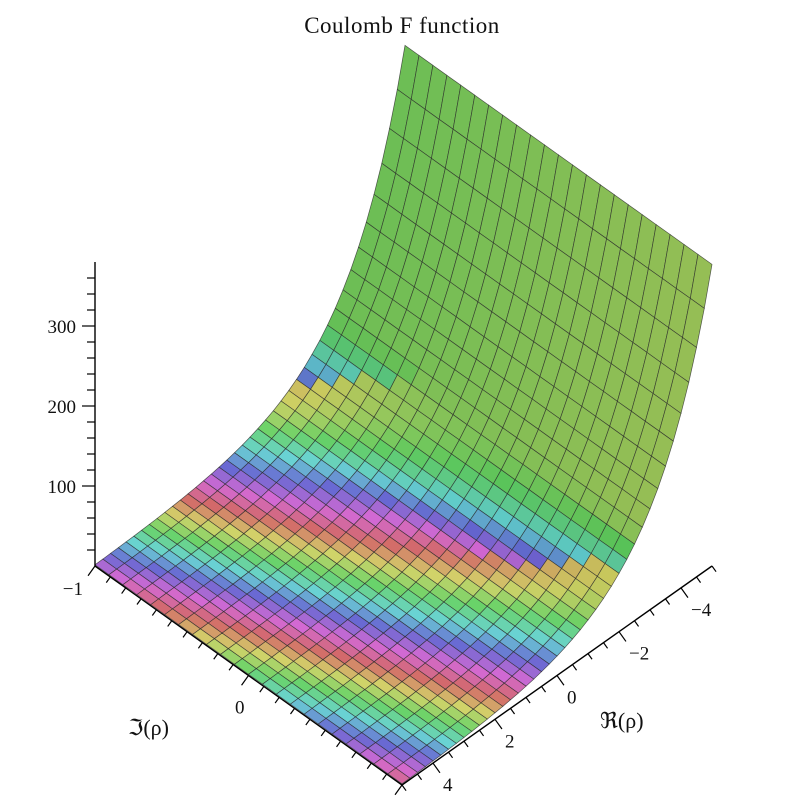 Image resolution: width=800 pixels, height=800 pixels. What do you see at coordinates (510, 741) in the screenshot?
I see `x-tick-label: 2` at bounding box center [510, 741].